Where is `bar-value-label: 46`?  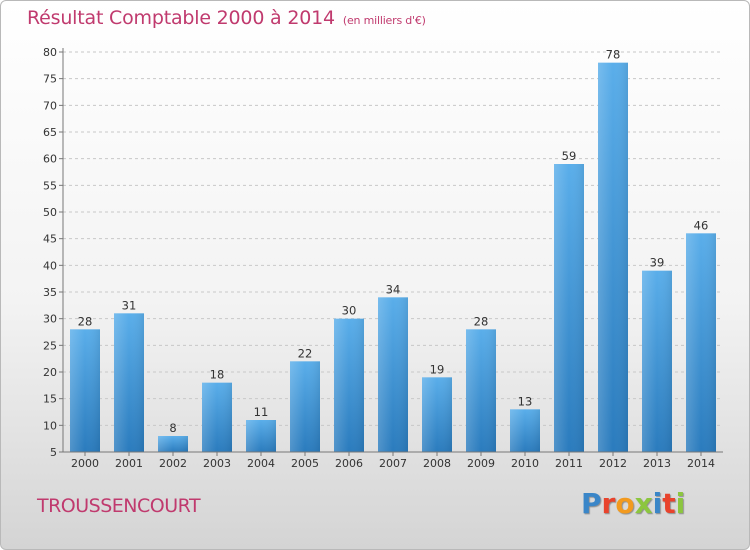
bar-value-label: 46 is located at coordinates (701, 225).